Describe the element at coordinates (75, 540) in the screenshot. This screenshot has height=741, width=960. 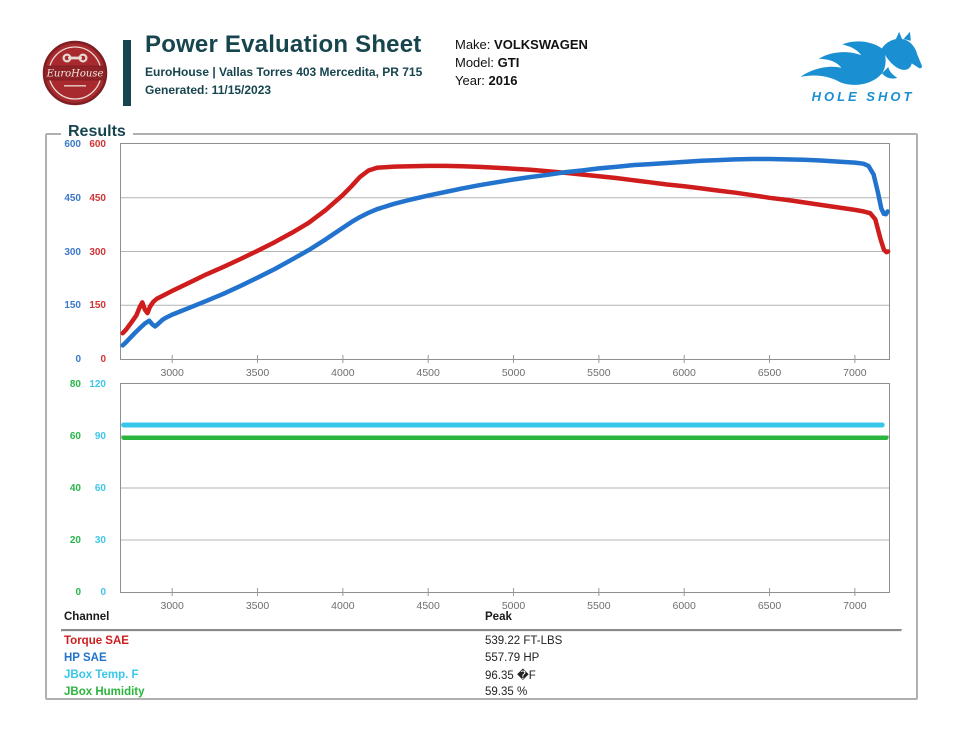
I see `y-axis-tick-label: 20` at that location.